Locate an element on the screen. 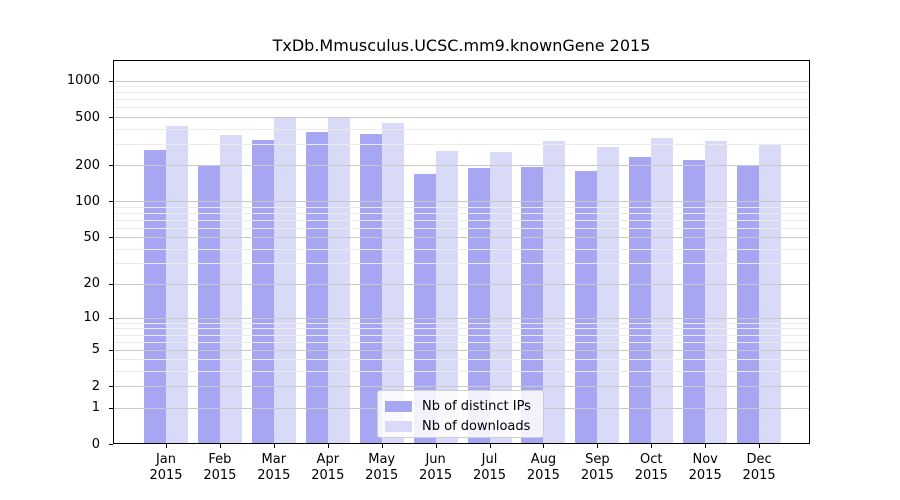  bar-downloads-may is located at coordinates (392, 283).